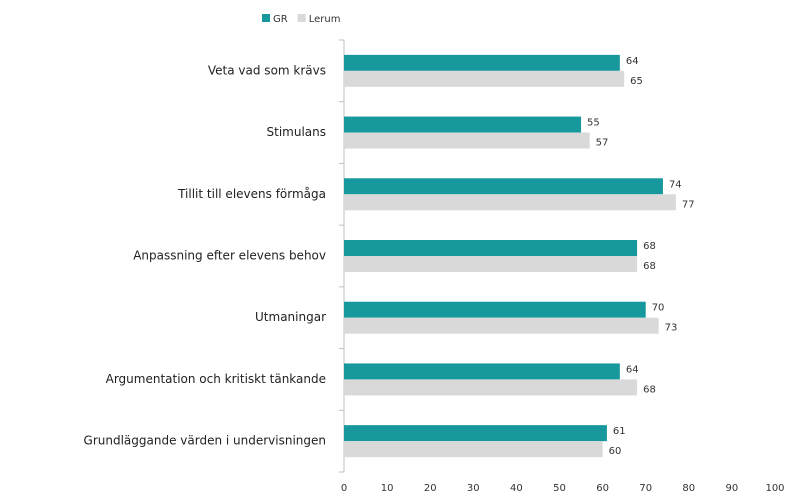  Describe the element at coordinates (619, 431) in the screenshot. I see `data-label: 61` at that location.